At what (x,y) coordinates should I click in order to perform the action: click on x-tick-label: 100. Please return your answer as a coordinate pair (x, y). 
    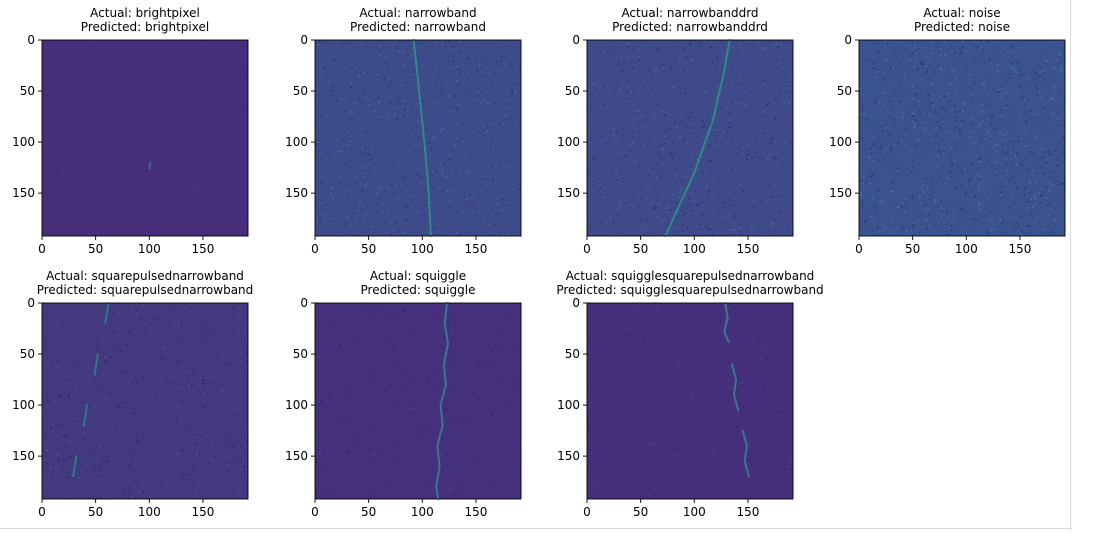
    Looking at the image, I should click on (694, 249).